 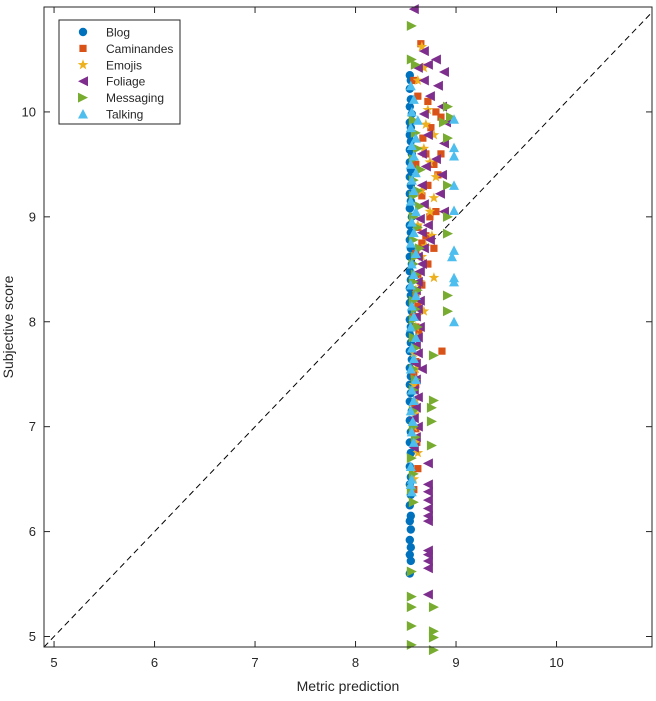 I want to click on legend-marker-emojis, so click(x=83, y=64).